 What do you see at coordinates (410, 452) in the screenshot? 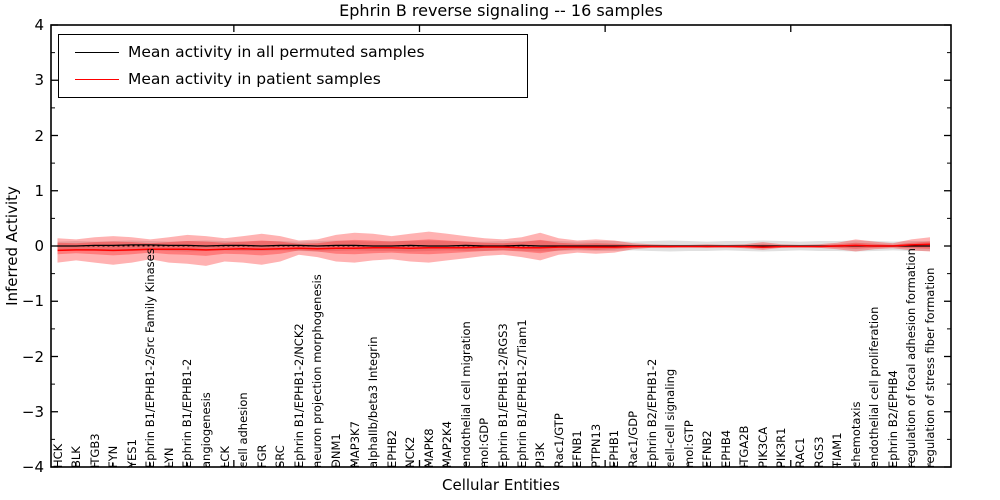
I see `x-tick-label: NCK2` at bounding box center [410, 452].